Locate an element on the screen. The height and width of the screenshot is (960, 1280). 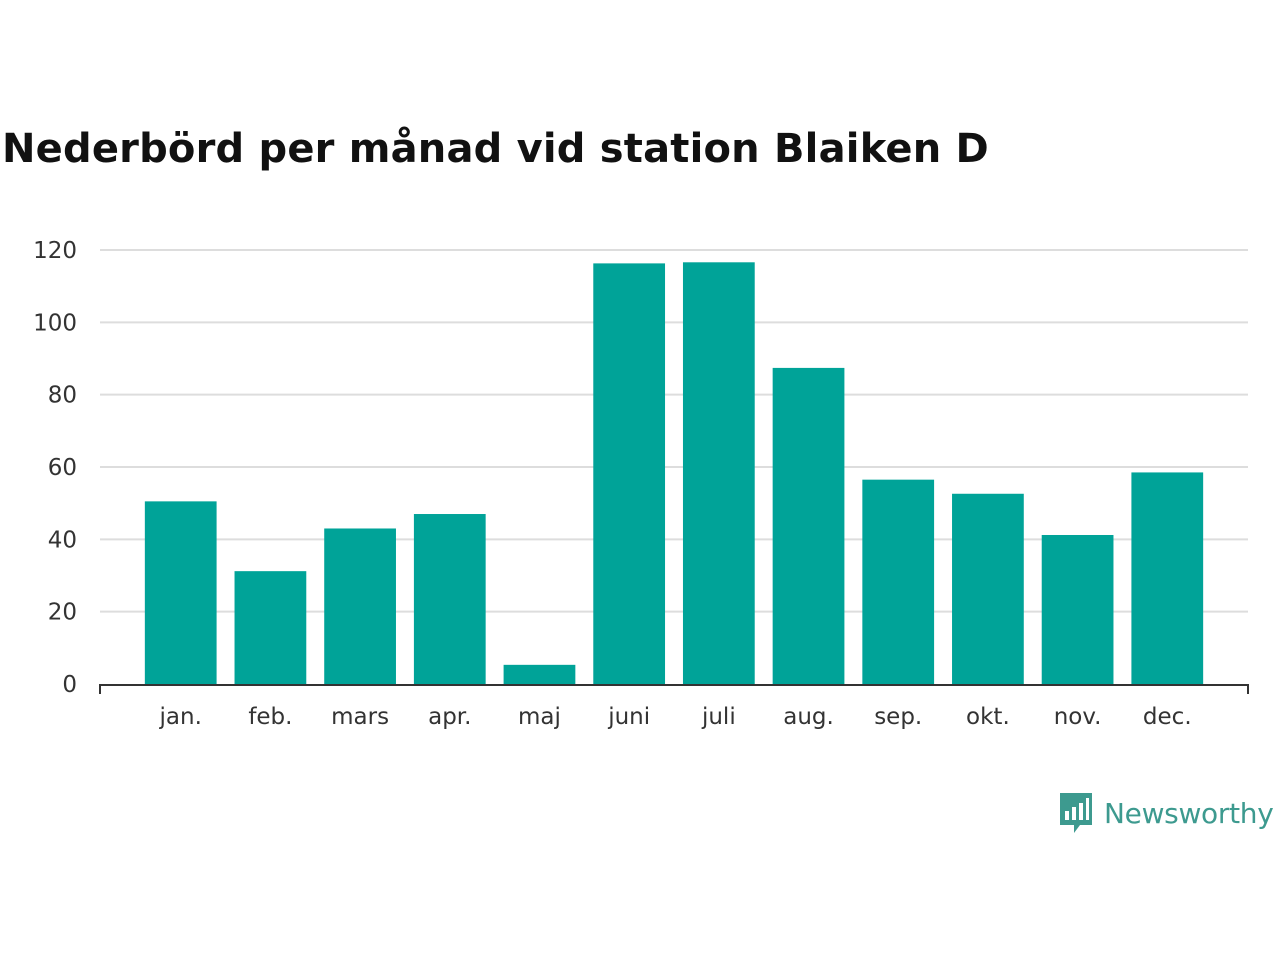
y-tick-label: 40 is located at coordinates (62, 540).